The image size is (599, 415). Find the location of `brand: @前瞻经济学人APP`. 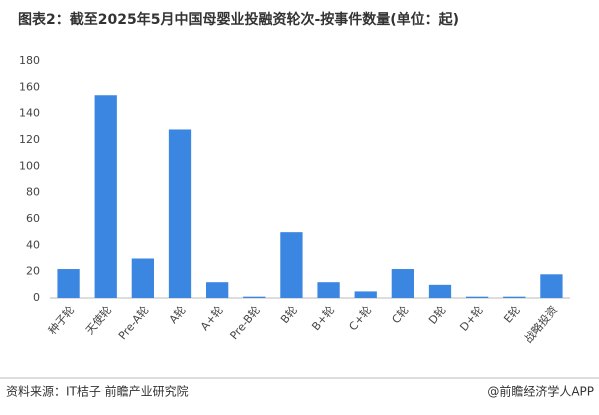

brand: @前瞻经济学人APP is located at coordinates (540, 391).